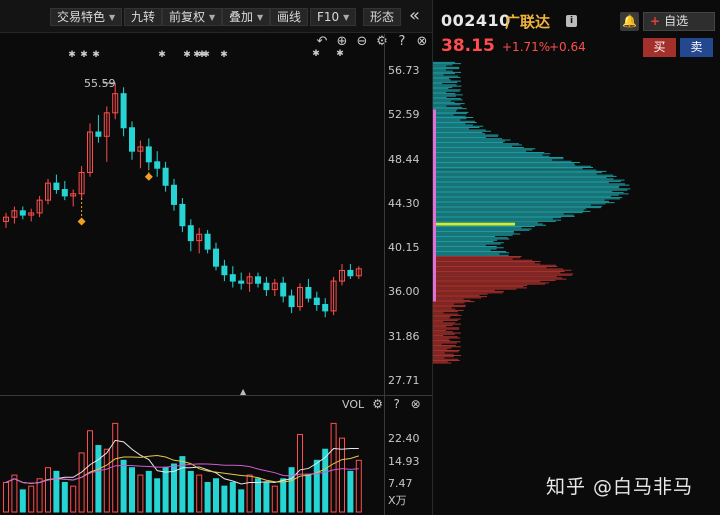 This screenshot has height=515, width=720. I want to click on volume-chart, so click(192, 464).